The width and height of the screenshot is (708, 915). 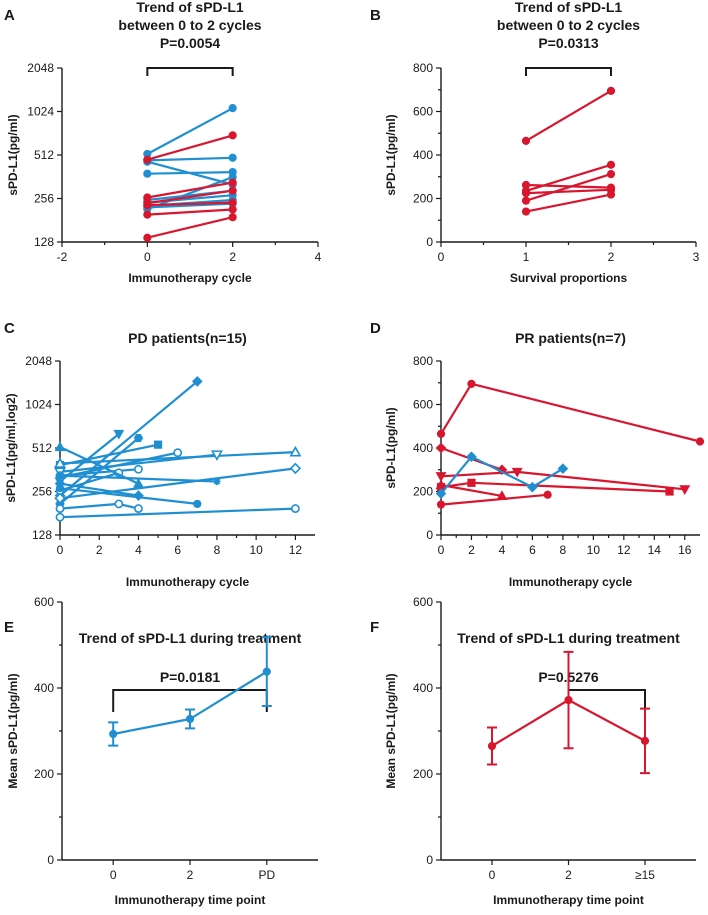 I want to click on panel-label-c: C, so click(x=9, y=328).